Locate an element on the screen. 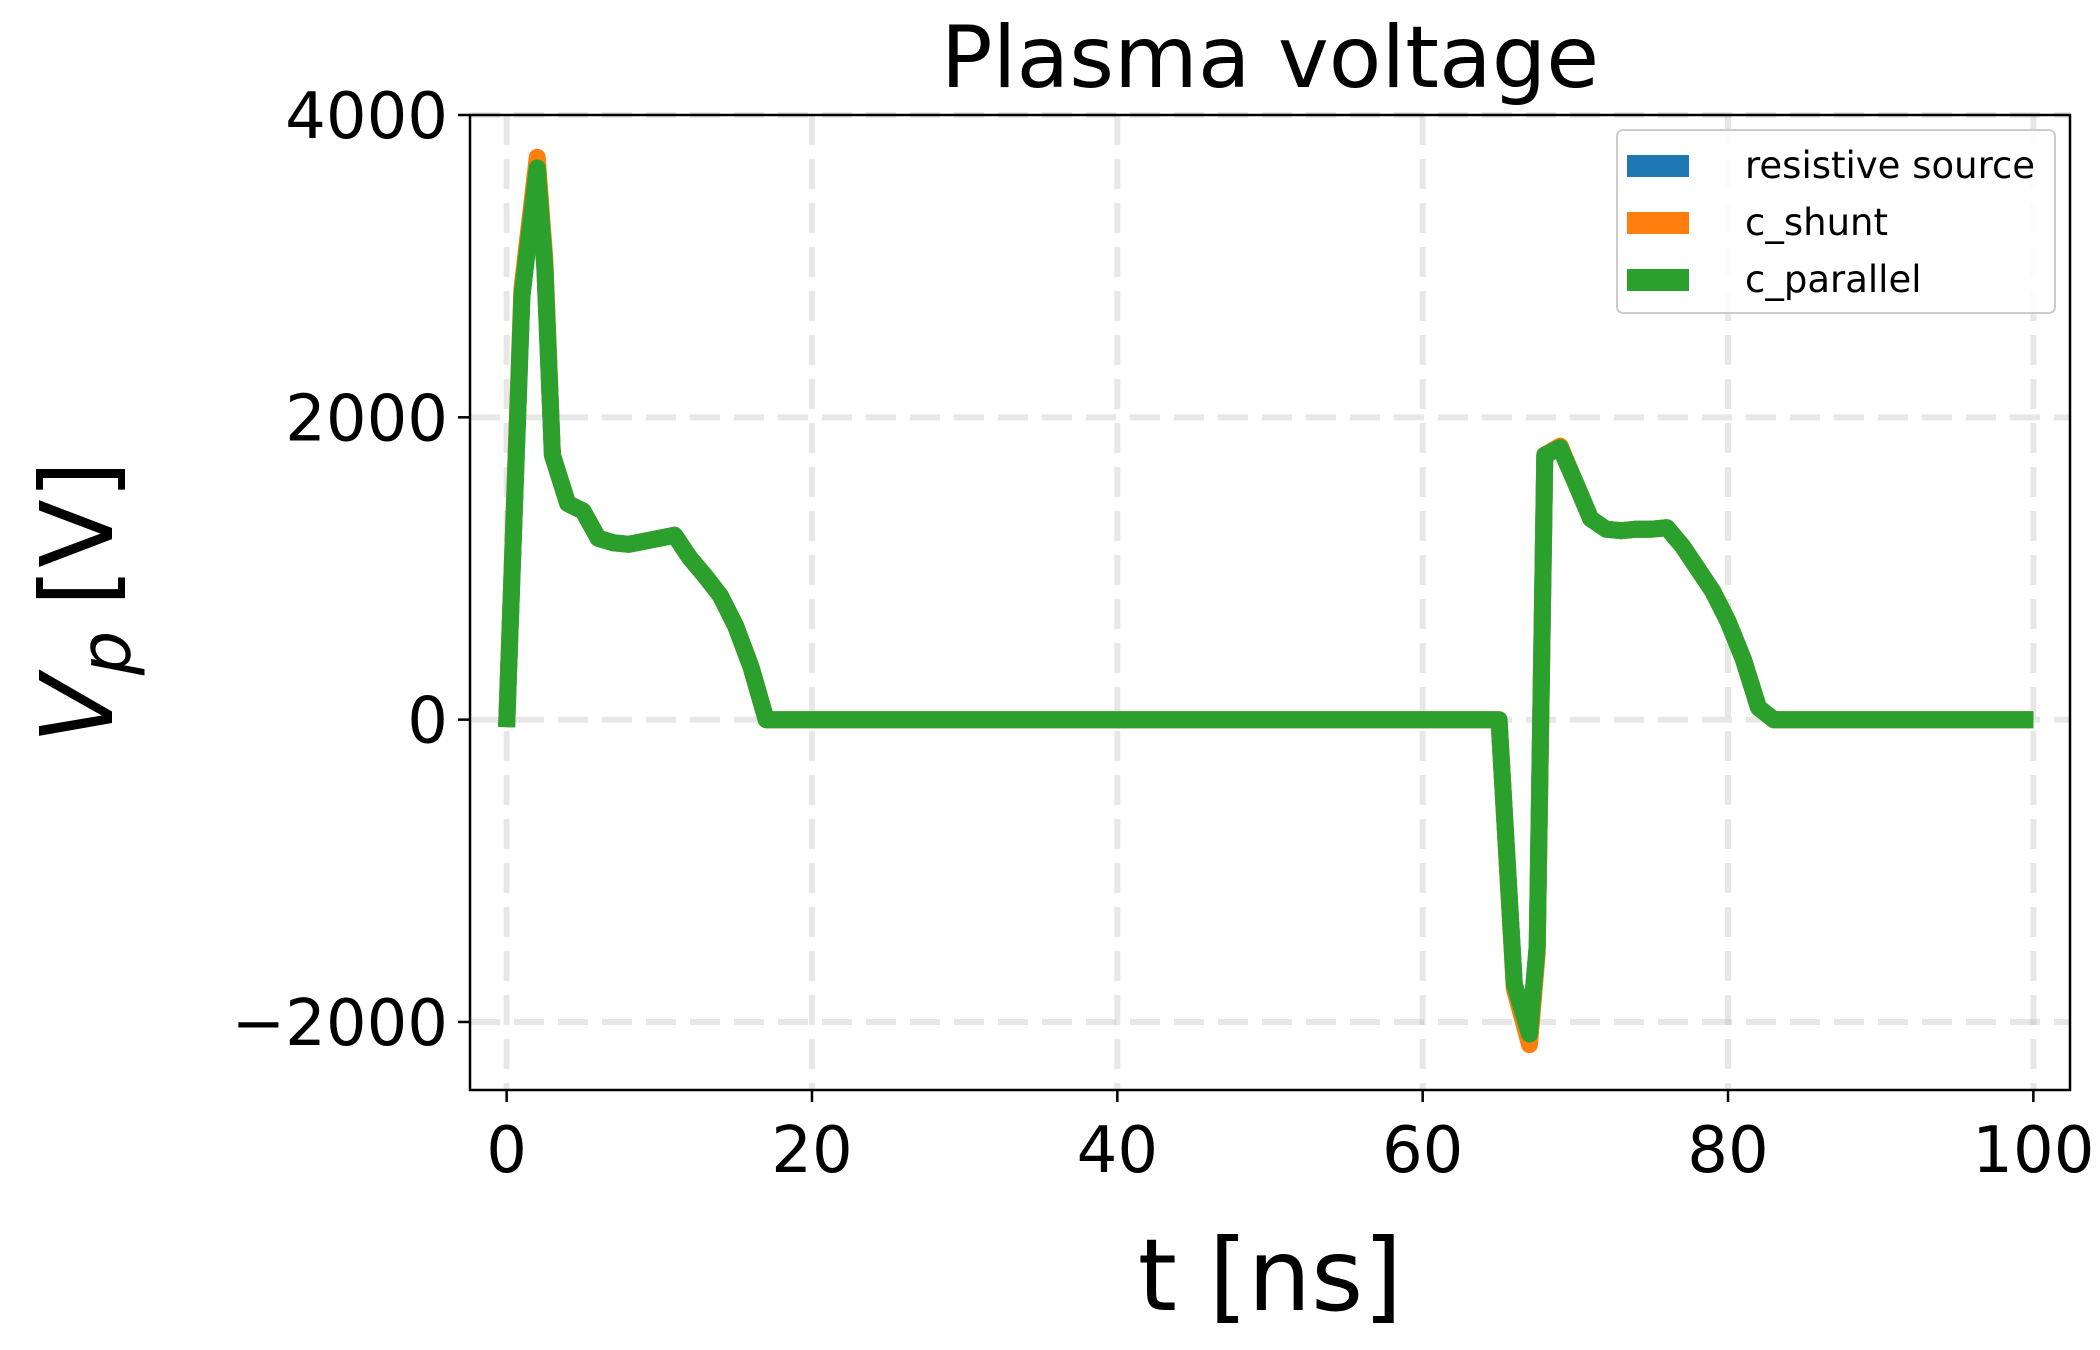 This screenshot has width=2100, height=1350. x-axis: 0 20 40 60 80 100 is located at coordinates (1290, 1139).